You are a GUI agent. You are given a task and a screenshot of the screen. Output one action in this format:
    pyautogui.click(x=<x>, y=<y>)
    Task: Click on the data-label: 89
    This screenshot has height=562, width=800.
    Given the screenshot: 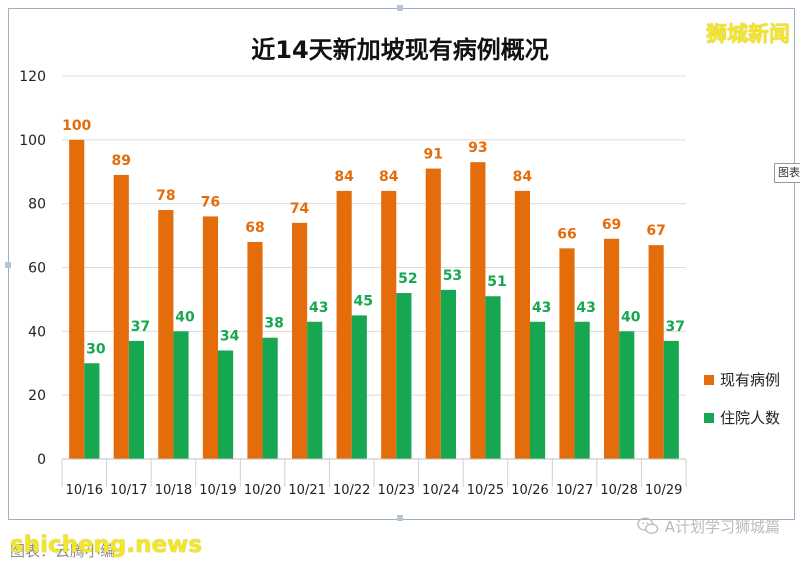 What is the action you would take?
    pyautogui.click(x=121, y=161)
    